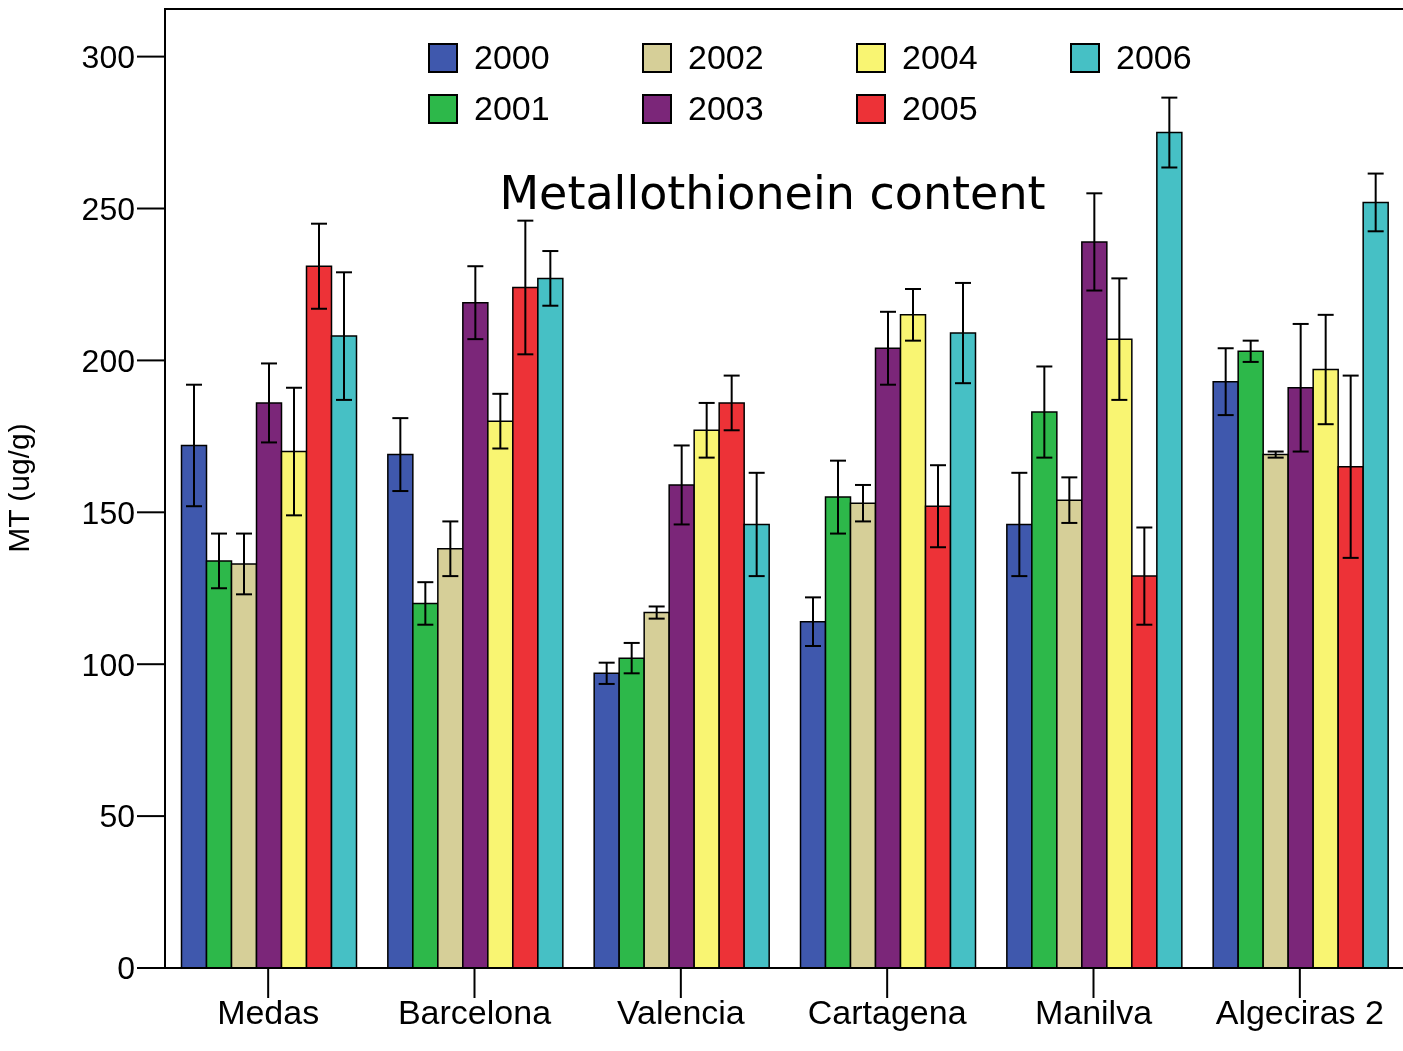  I want to click on y-tick-label: 150, so click(108, 512).